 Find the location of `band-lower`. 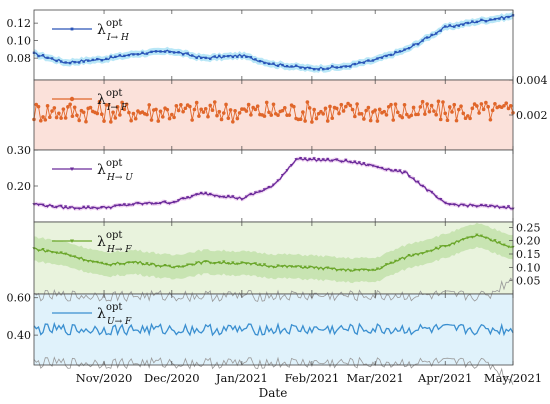

band-lower is located at coordinates (273, 371).